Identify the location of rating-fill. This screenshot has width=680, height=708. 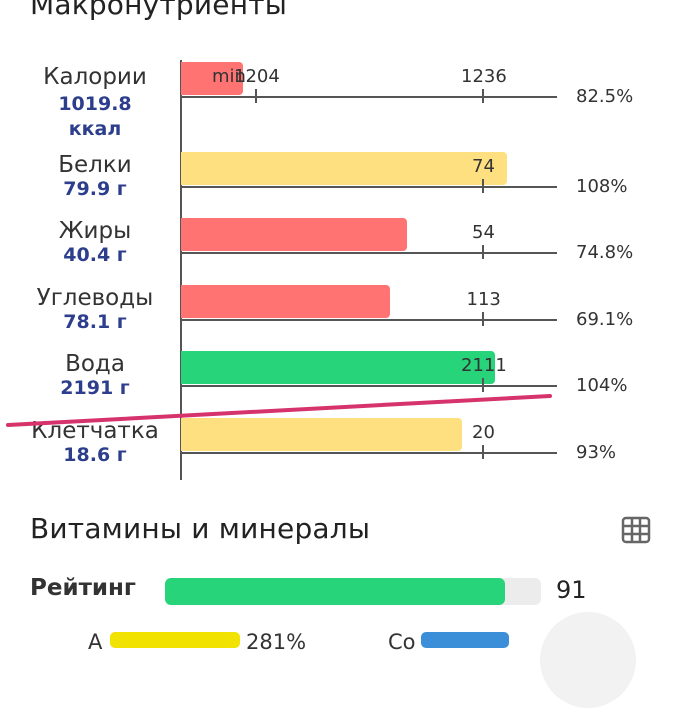
(335, 591).